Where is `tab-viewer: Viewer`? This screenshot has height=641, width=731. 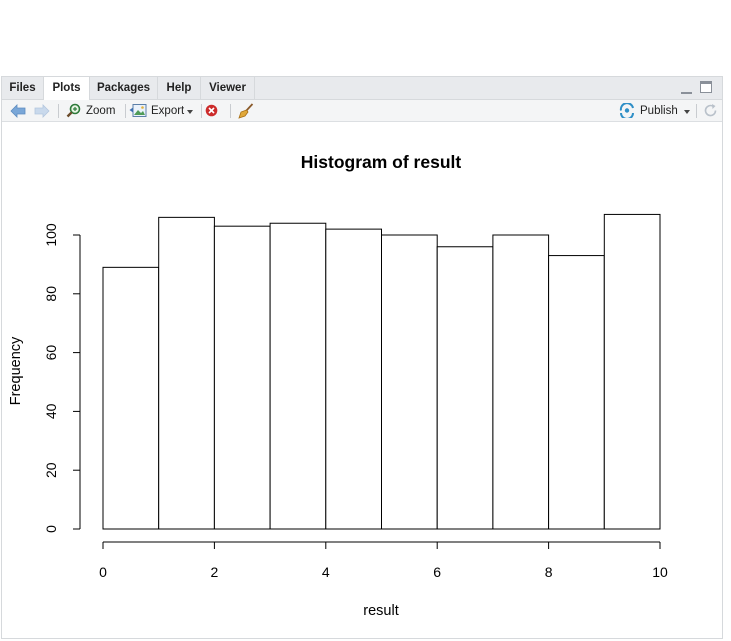
tab-viewer: Viewer is located at coordinates (228, 88).